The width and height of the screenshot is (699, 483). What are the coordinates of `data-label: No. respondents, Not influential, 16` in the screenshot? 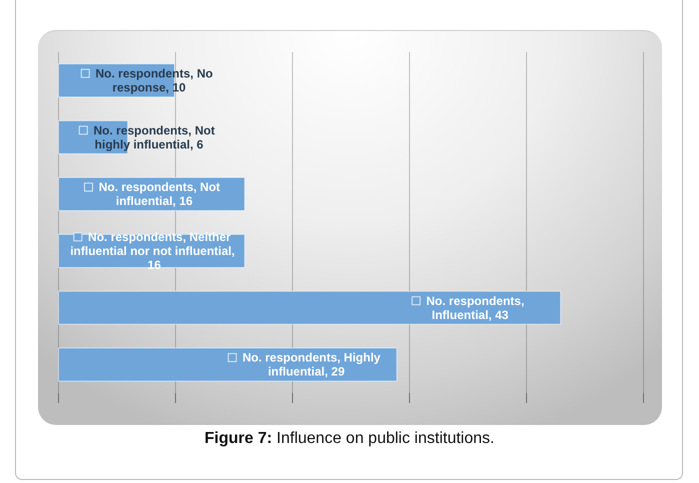 It's located at (158, 194).